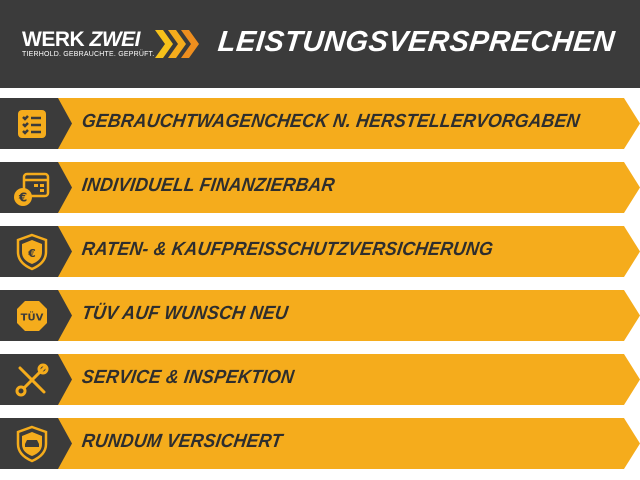 The image size is (640, 480). What do you see at coordinates (32, 444) in the screenshot?
I see `shield-car-icon` at bounding box center [32, 444].